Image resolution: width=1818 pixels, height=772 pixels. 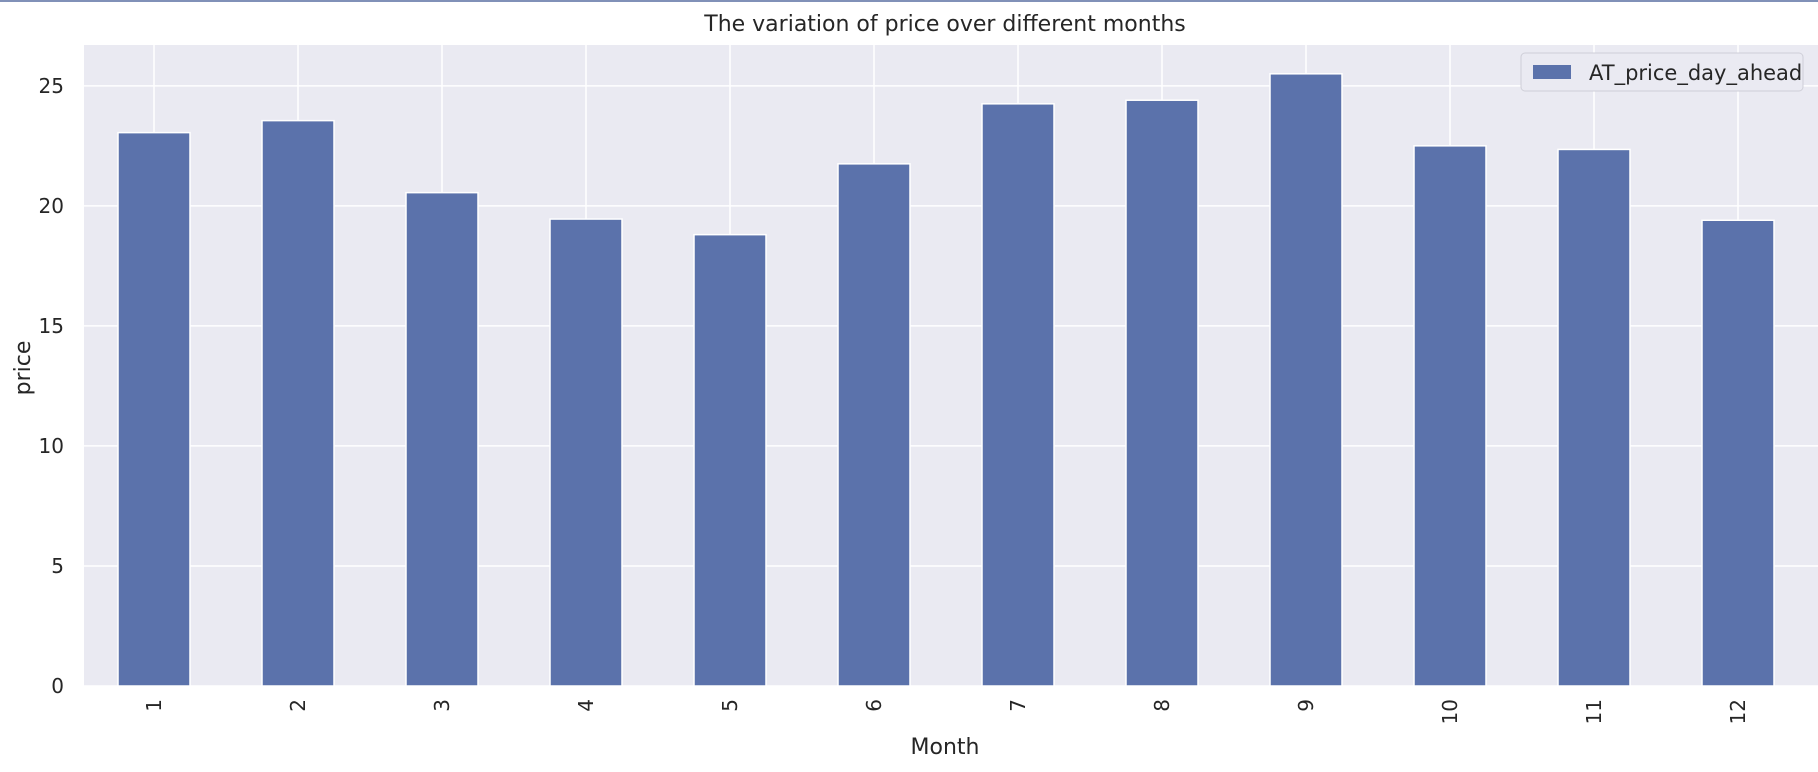 I want to click on x-tick-label: 4, so click(x=586, y=705).